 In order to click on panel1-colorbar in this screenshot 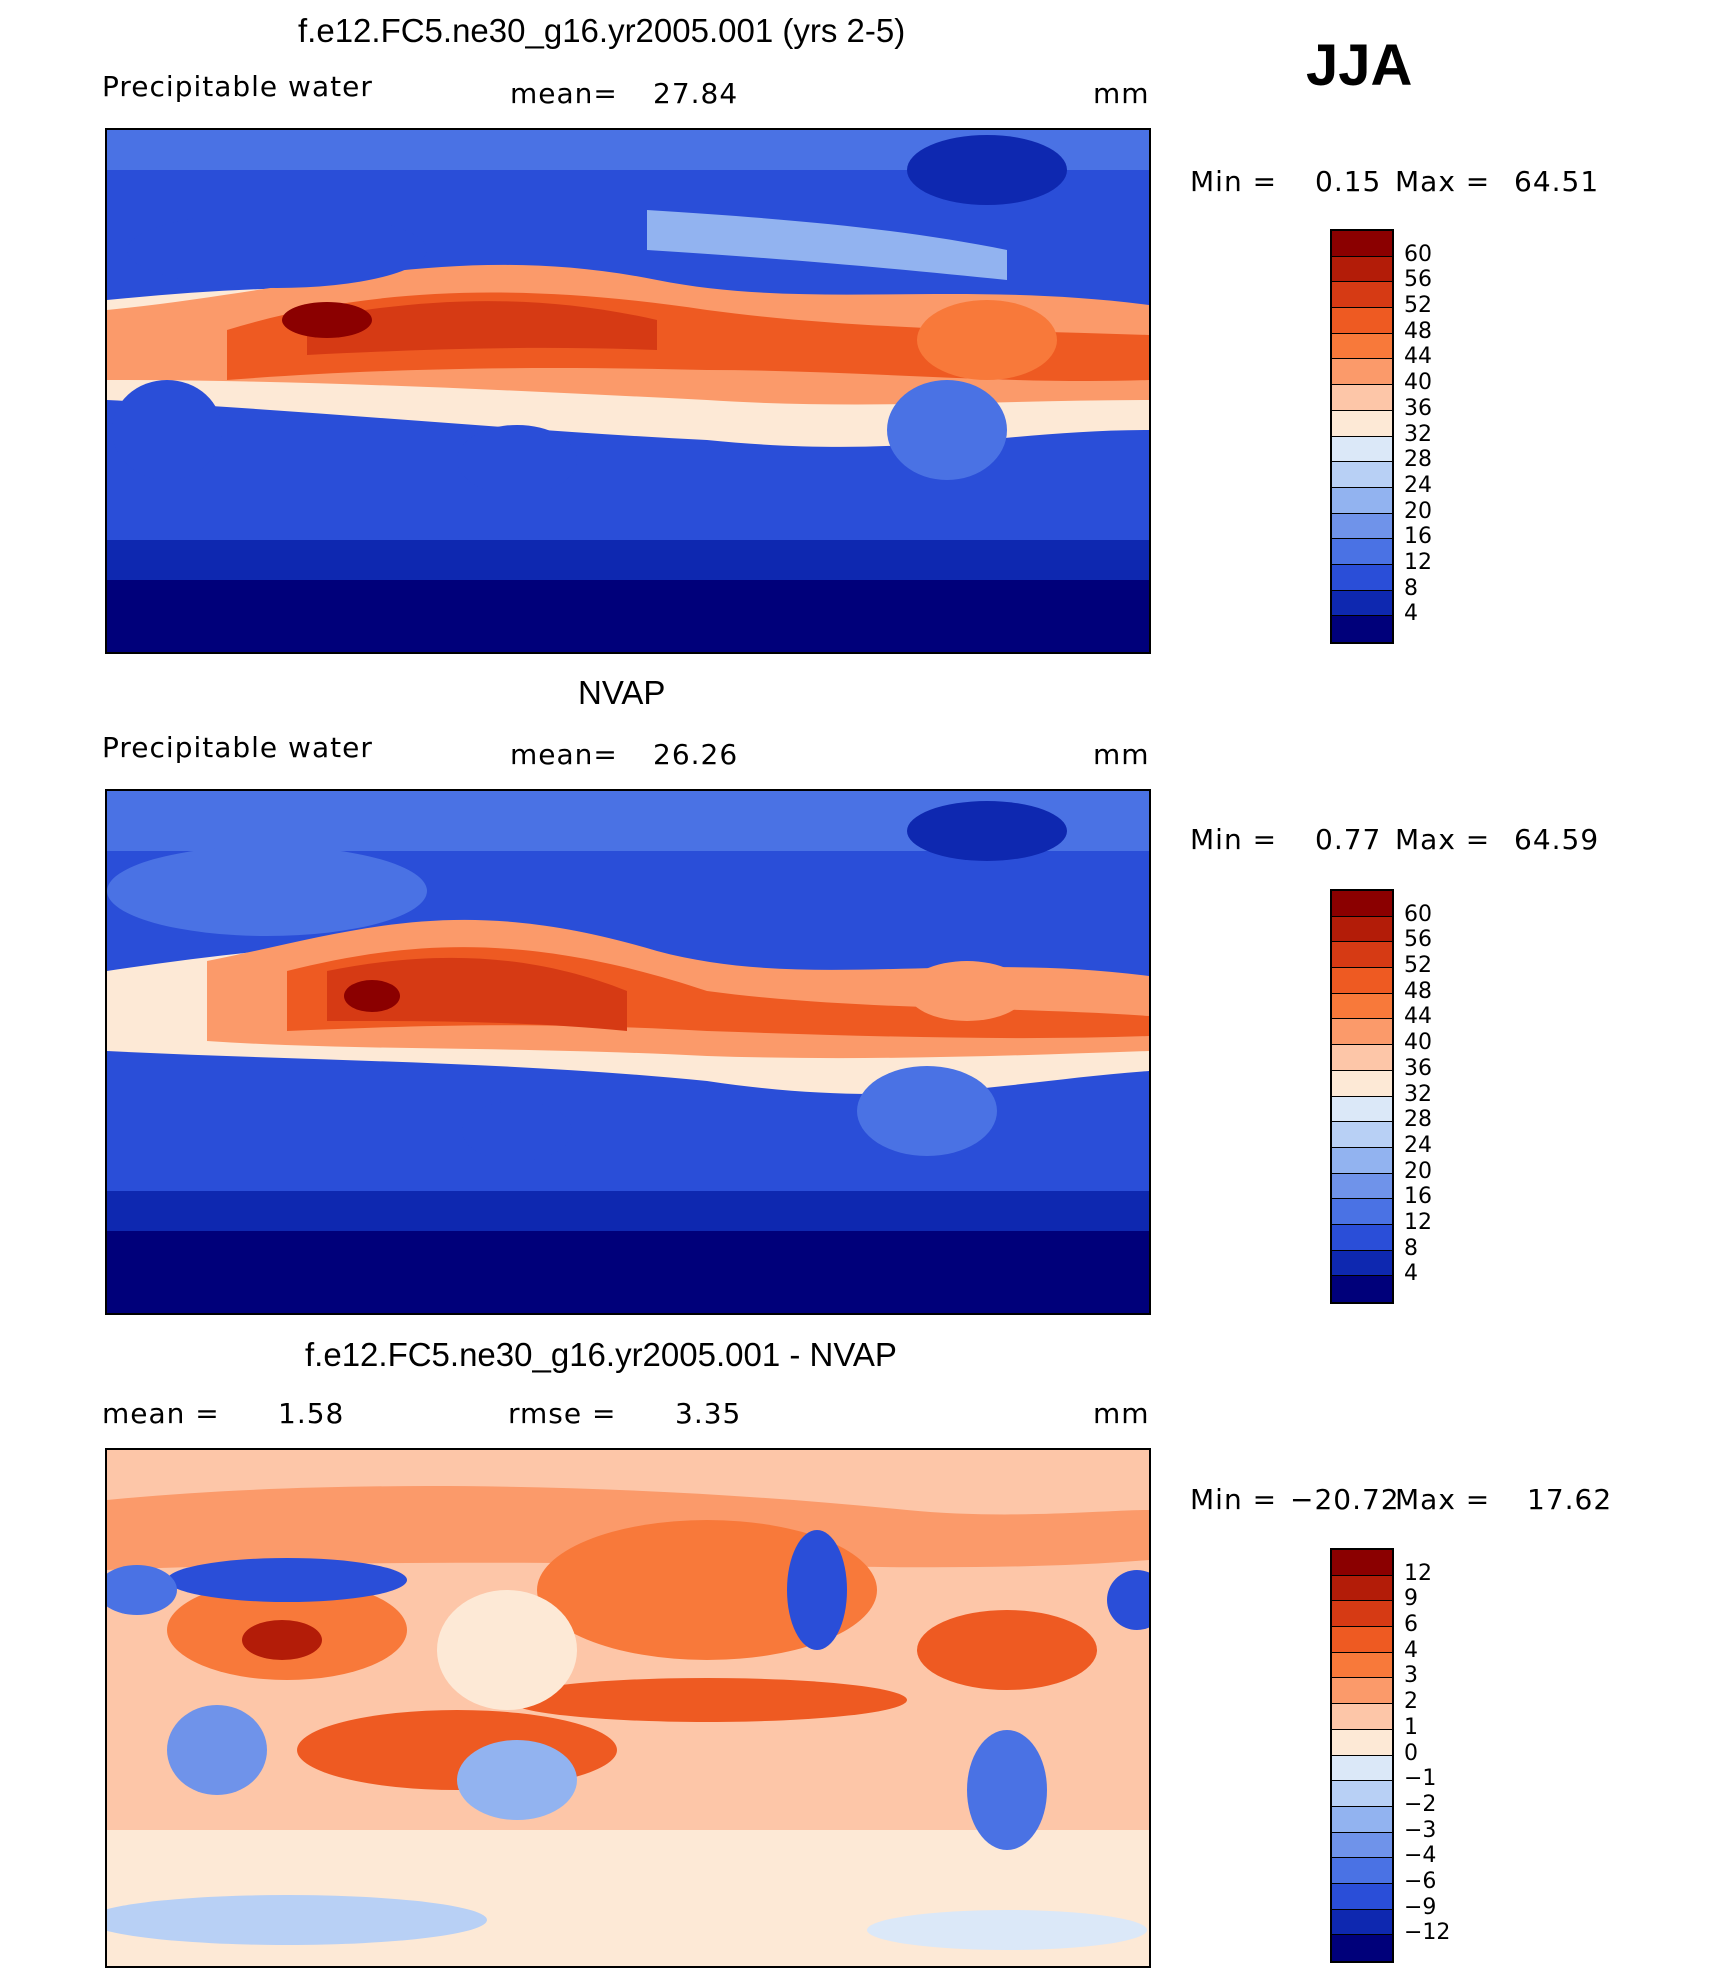, I will do `click(1362, 436)`.